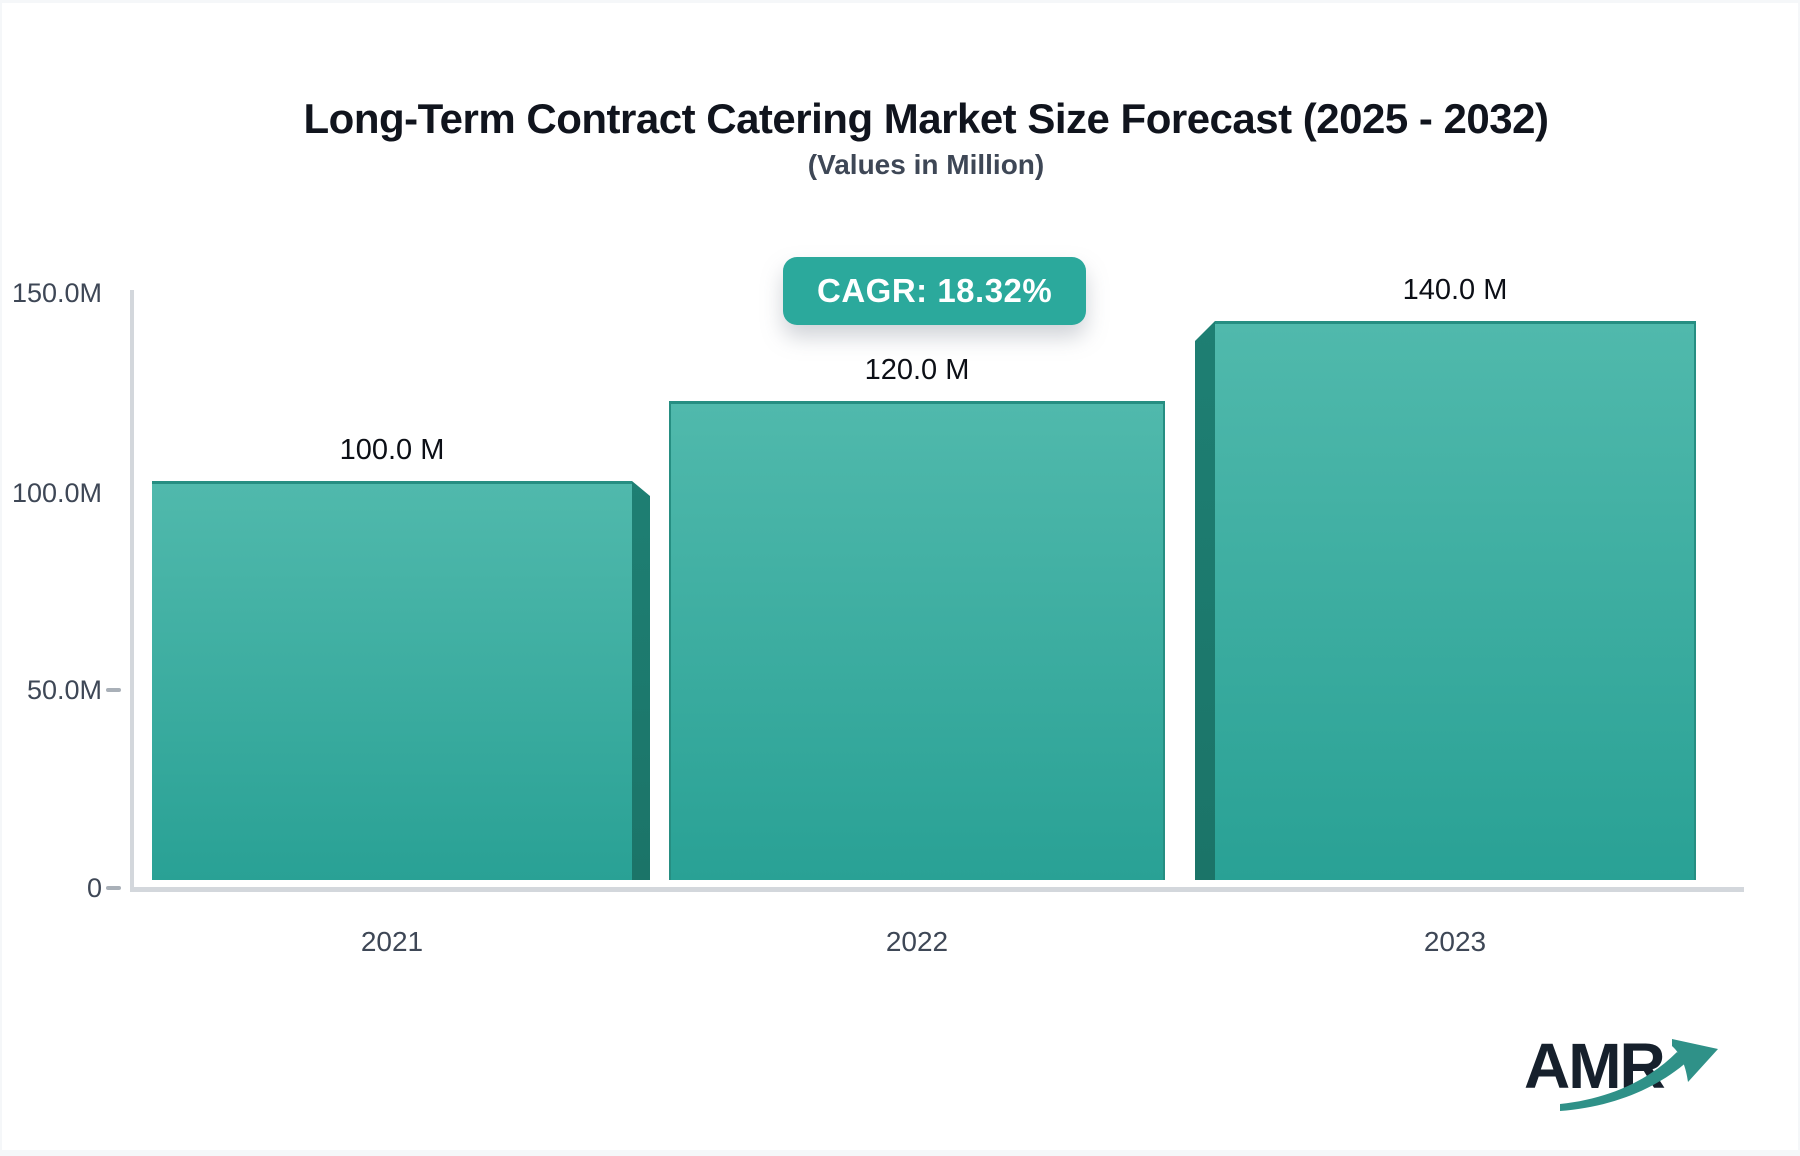 The height and width of the screenshot is (1156, 1800). What do you see at coordinates (64, 690) in the screenshot?
I see `y-tick-label-50: 50.0M` at bounding box center [64, 690].